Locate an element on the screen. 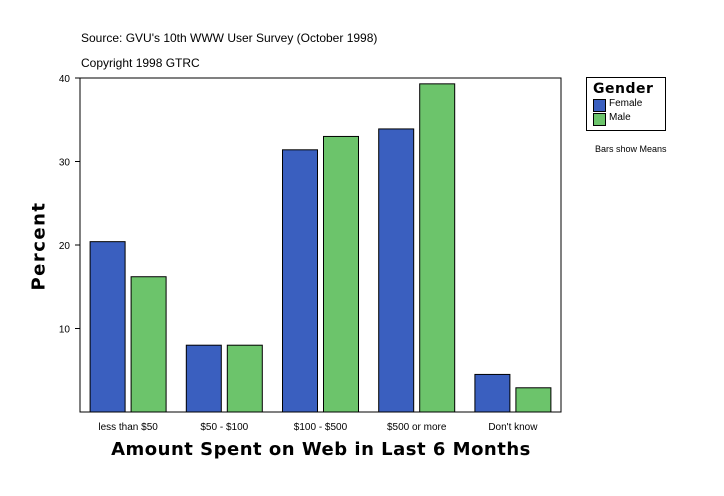 This screenshot has width=724, height=496. x-tick-label: $100 - $500 is located at coordinates (321, 427).